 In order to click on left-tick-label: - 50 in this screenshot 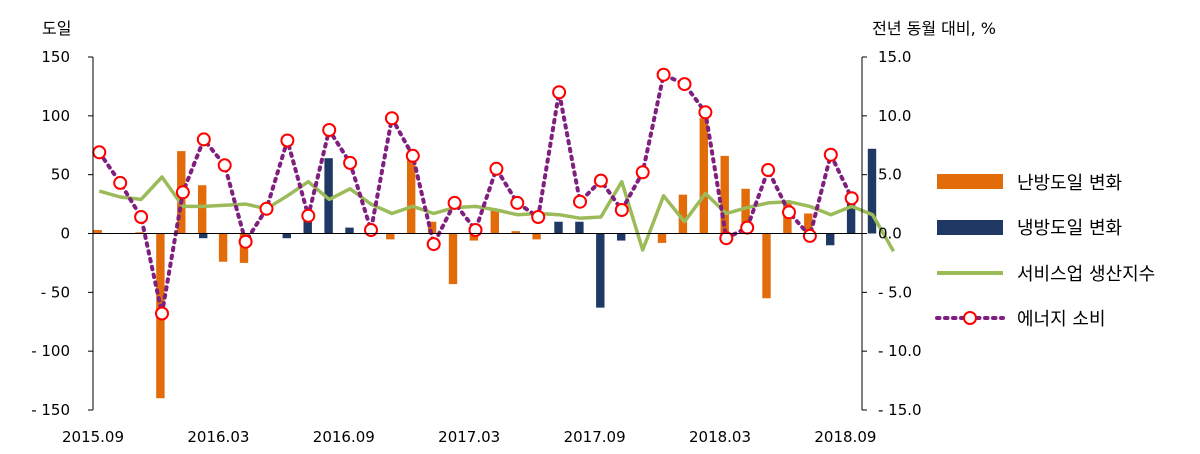, I will do `click(55, 292)`.